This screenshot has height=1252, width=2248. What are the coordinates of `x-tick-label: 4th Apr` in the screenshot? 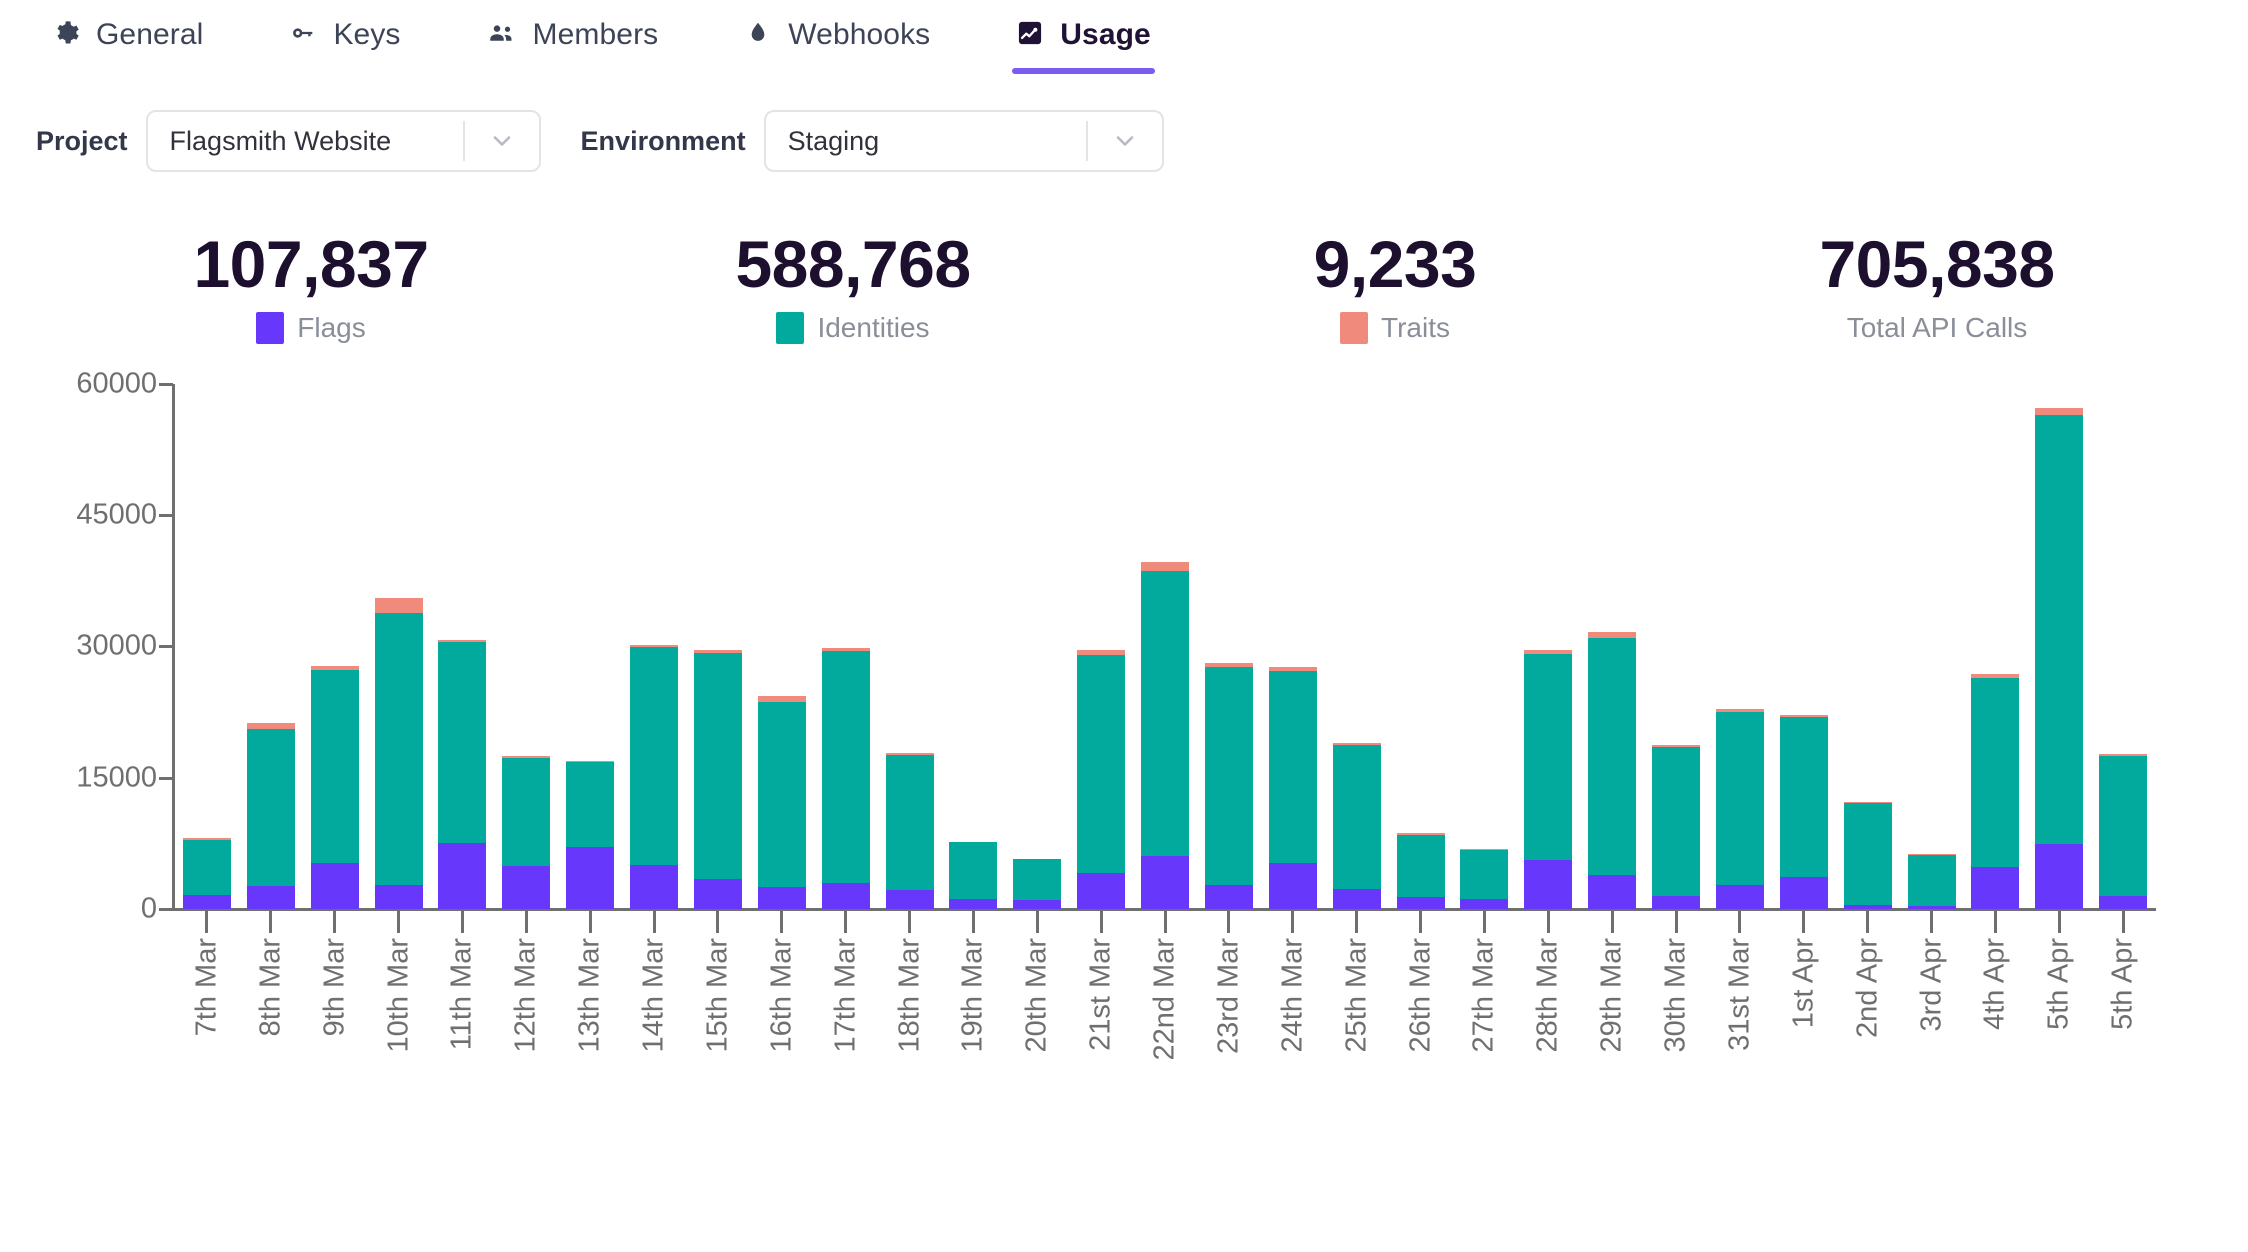 It's located at (1994, 983).